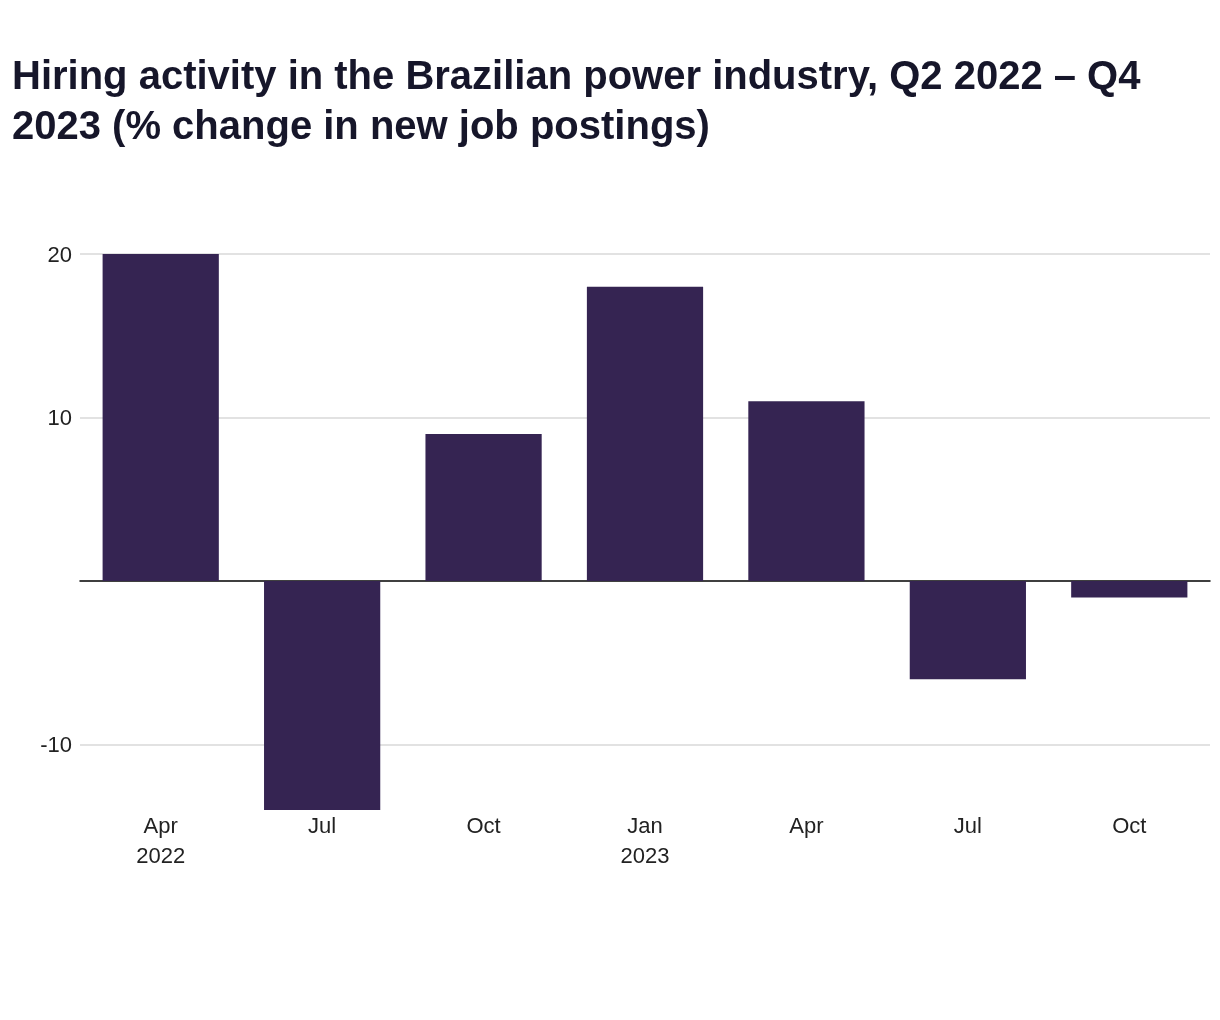 Image resolution: width=1220 pixels, height=1020 pixels. Describe the element at coordinates (59, 254) in the screenshot. I see `y-tick-label: 20` at that location.